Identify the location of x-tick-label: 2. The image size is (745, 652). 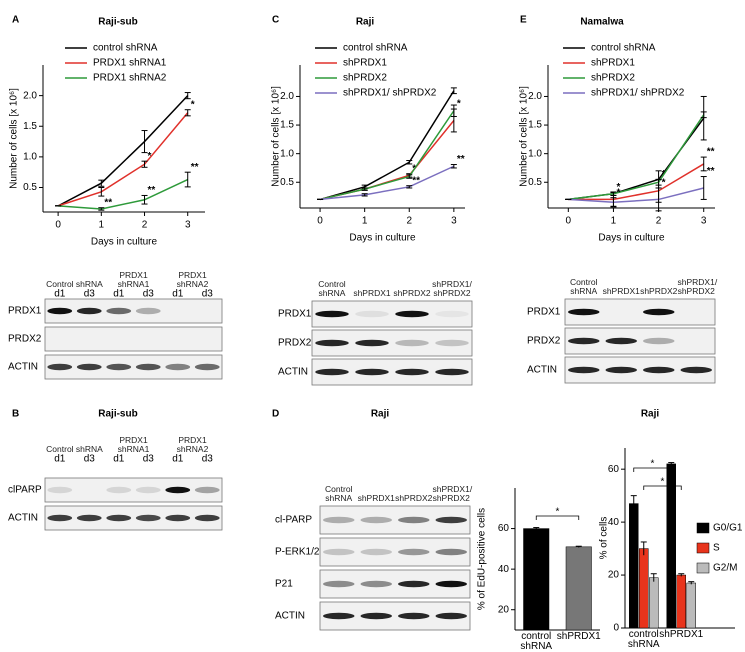
(659, 221).